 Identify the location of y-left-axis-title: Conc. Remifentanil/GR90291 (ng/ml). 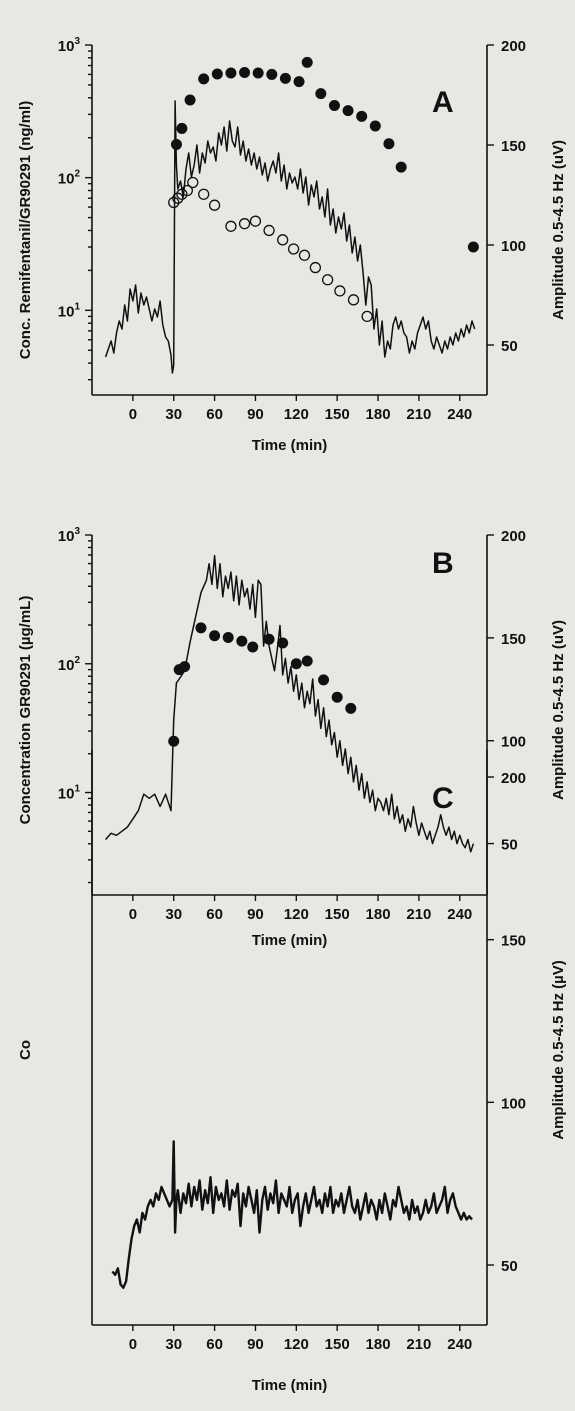
(25, 230).